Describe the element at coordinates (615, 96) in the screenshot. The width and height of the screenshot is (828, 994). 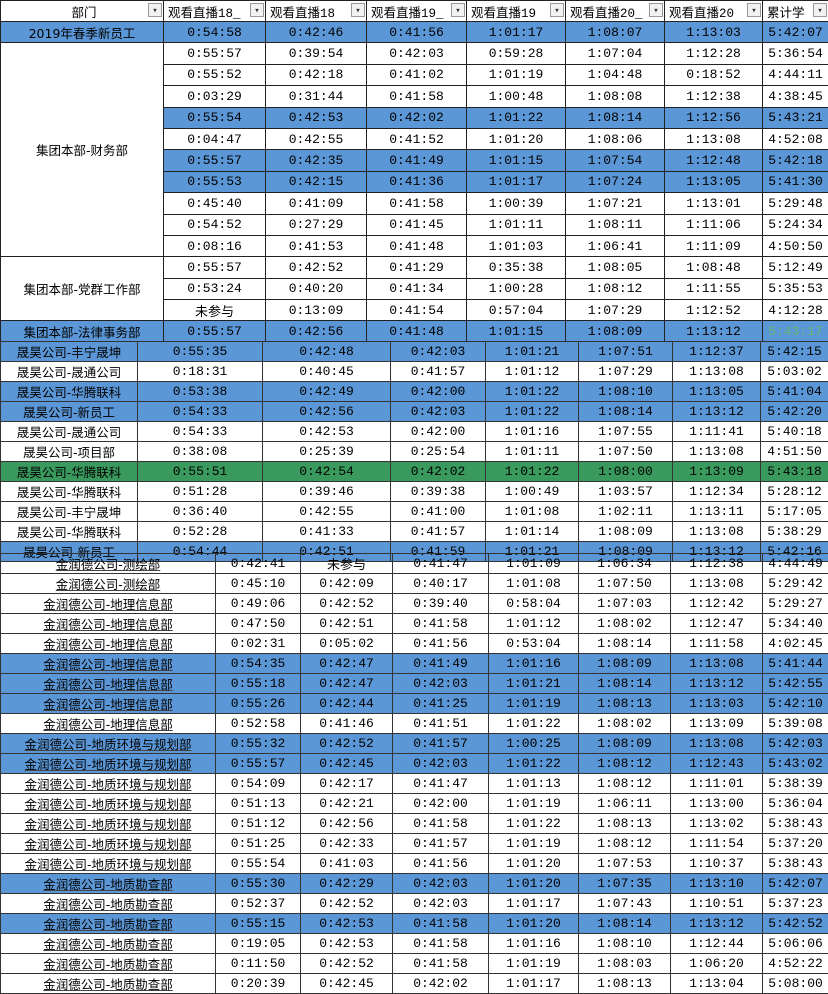
I see `time-cell: 1:08:08` at that location.